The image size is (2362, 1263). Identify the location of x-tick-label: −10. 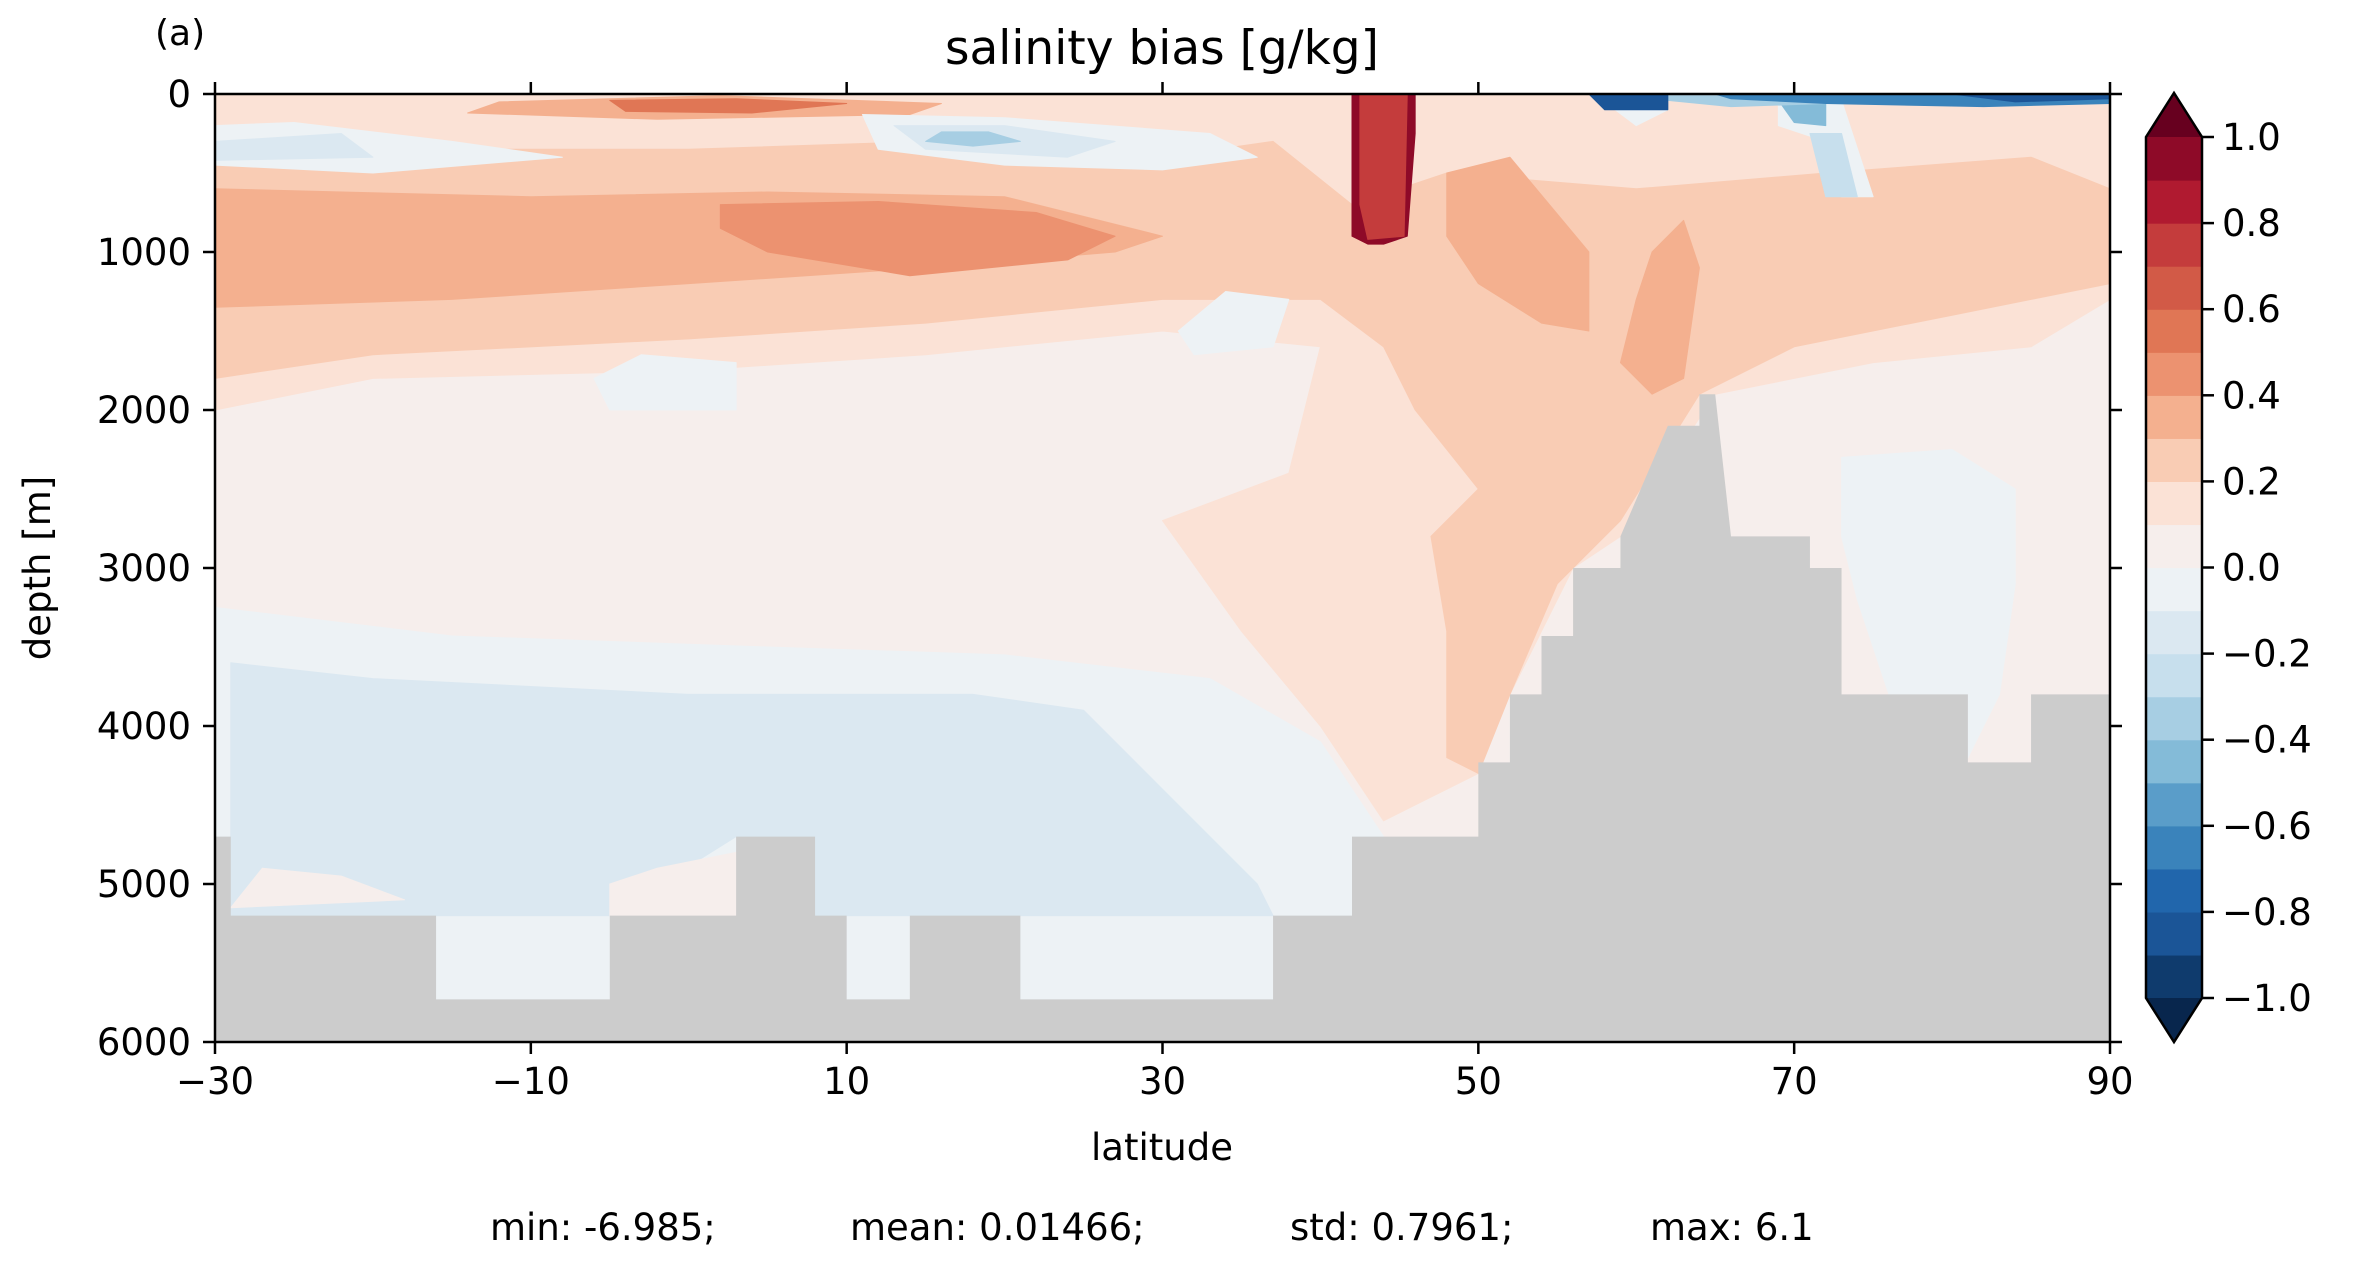
(531, 1081).